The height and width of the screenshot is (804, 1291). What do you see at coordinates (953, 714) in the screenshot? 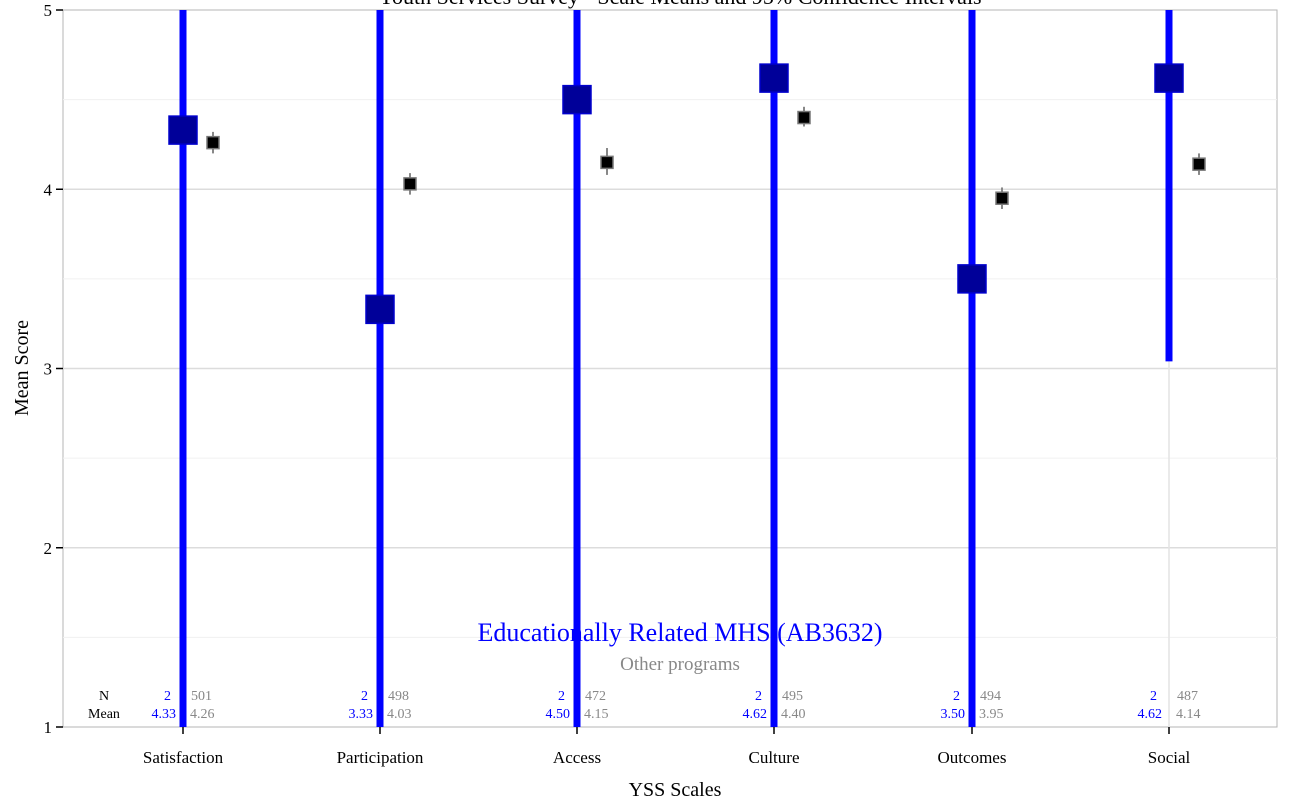
I see `program-mean-label: 3.50` at bounding box center [953, 714].